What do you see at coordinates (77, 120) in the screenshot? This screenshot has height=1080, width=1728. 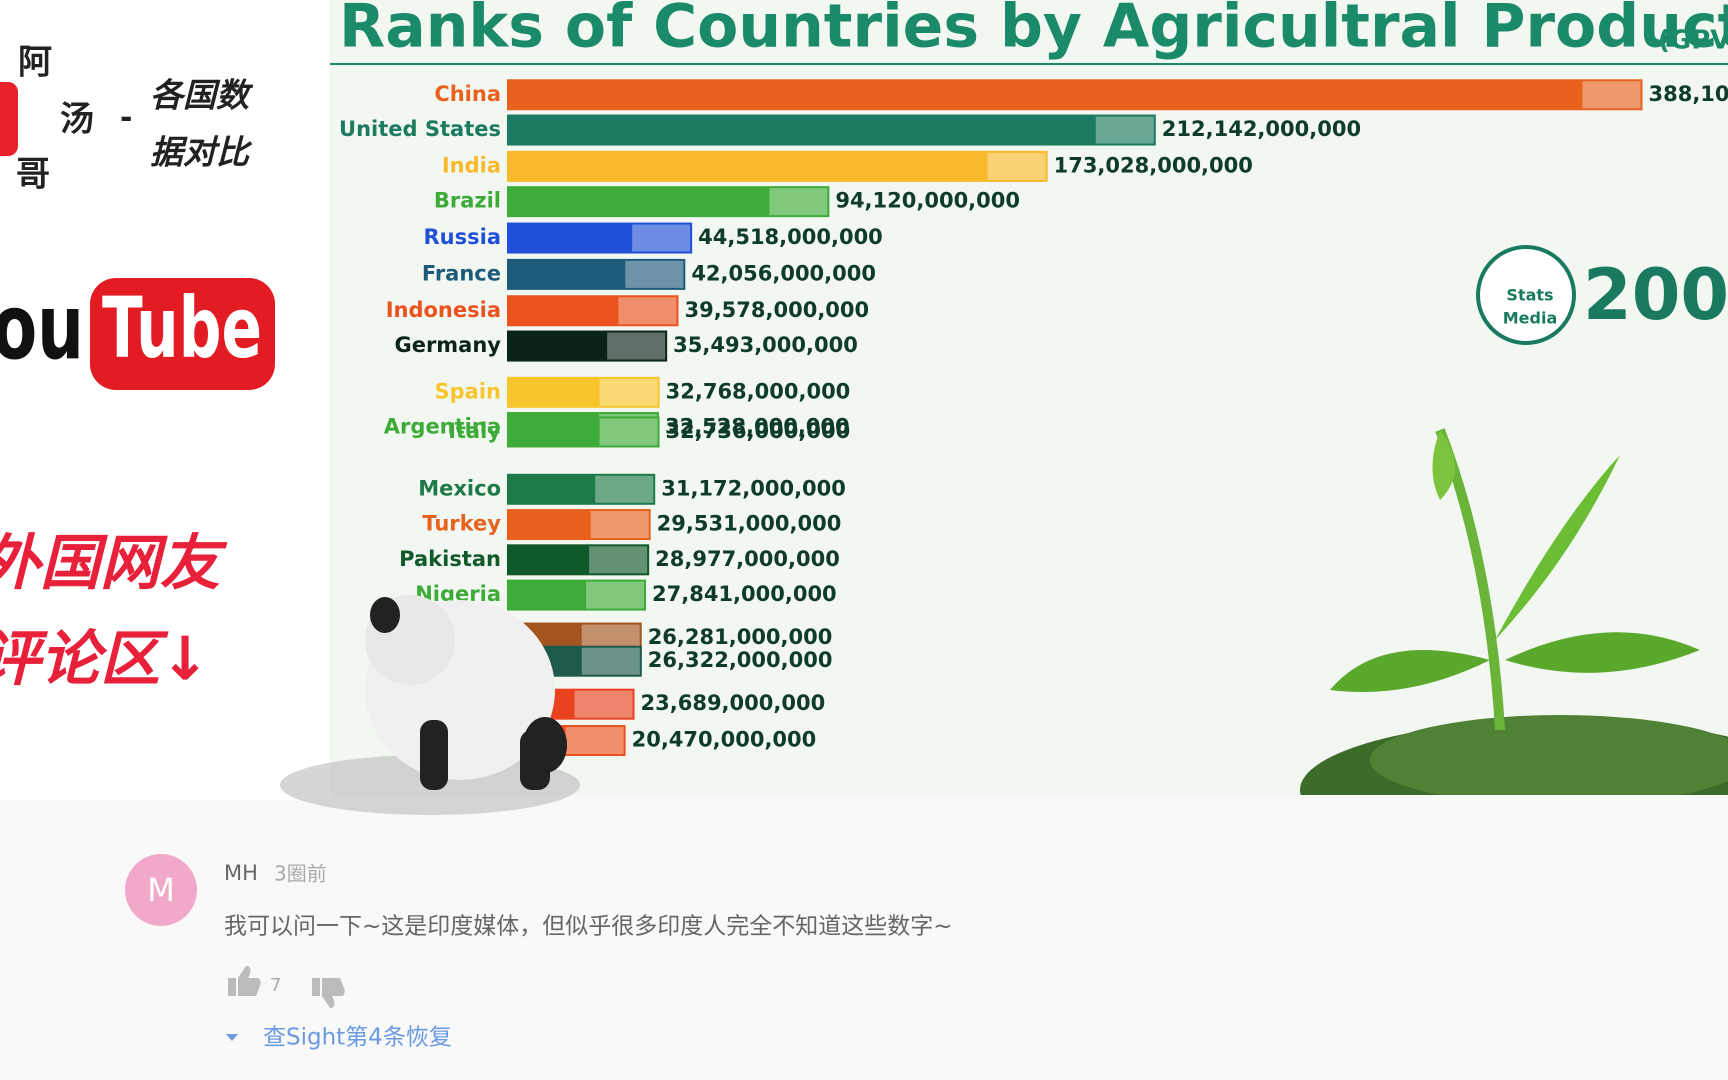 I see `channel-char: 汤` at bounding box center [77, 120].